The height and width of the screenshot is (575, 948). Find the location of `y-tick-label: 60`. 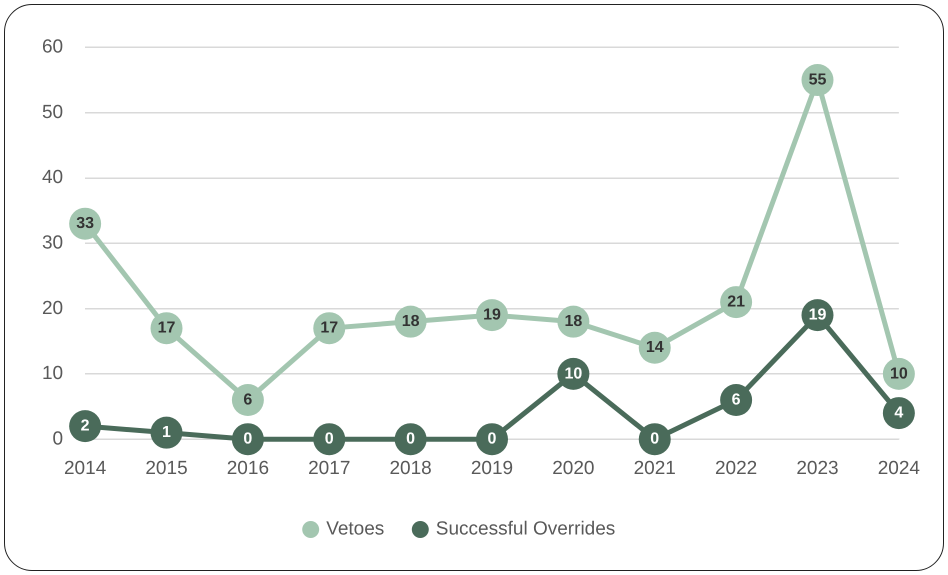

y-tick-label: 60 is located at coordinates (53, 47).